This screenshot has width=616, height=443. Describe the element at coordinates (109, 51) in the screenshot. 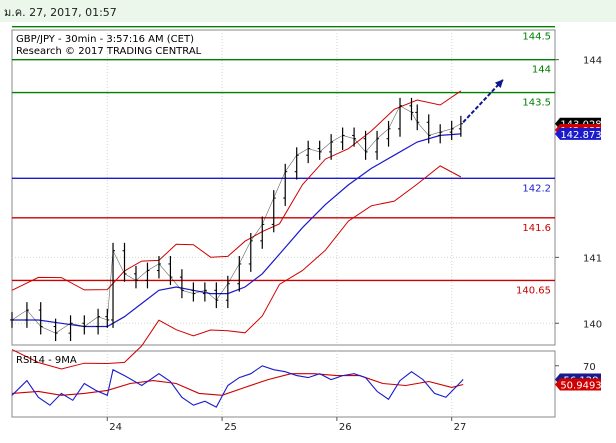

I see `chart-subtitle: Research © 2017 TRADING CENTRAL` at that location.